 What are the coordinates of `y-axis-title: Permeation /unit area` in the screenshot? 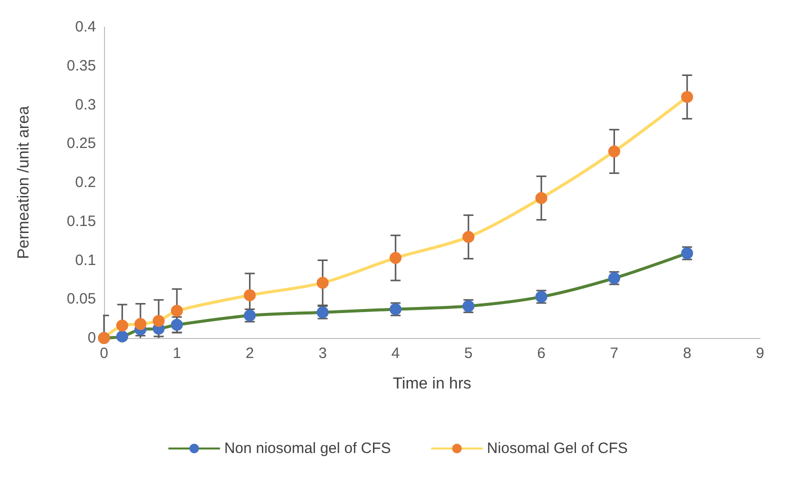 It's located at (24, 182).